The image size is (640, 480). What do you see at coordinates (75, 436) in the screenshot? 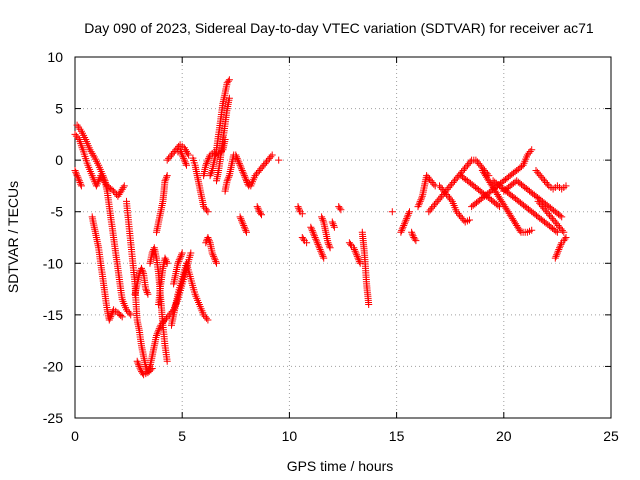
I see `x-tick-label: 0` at bounding box center [75, 436].